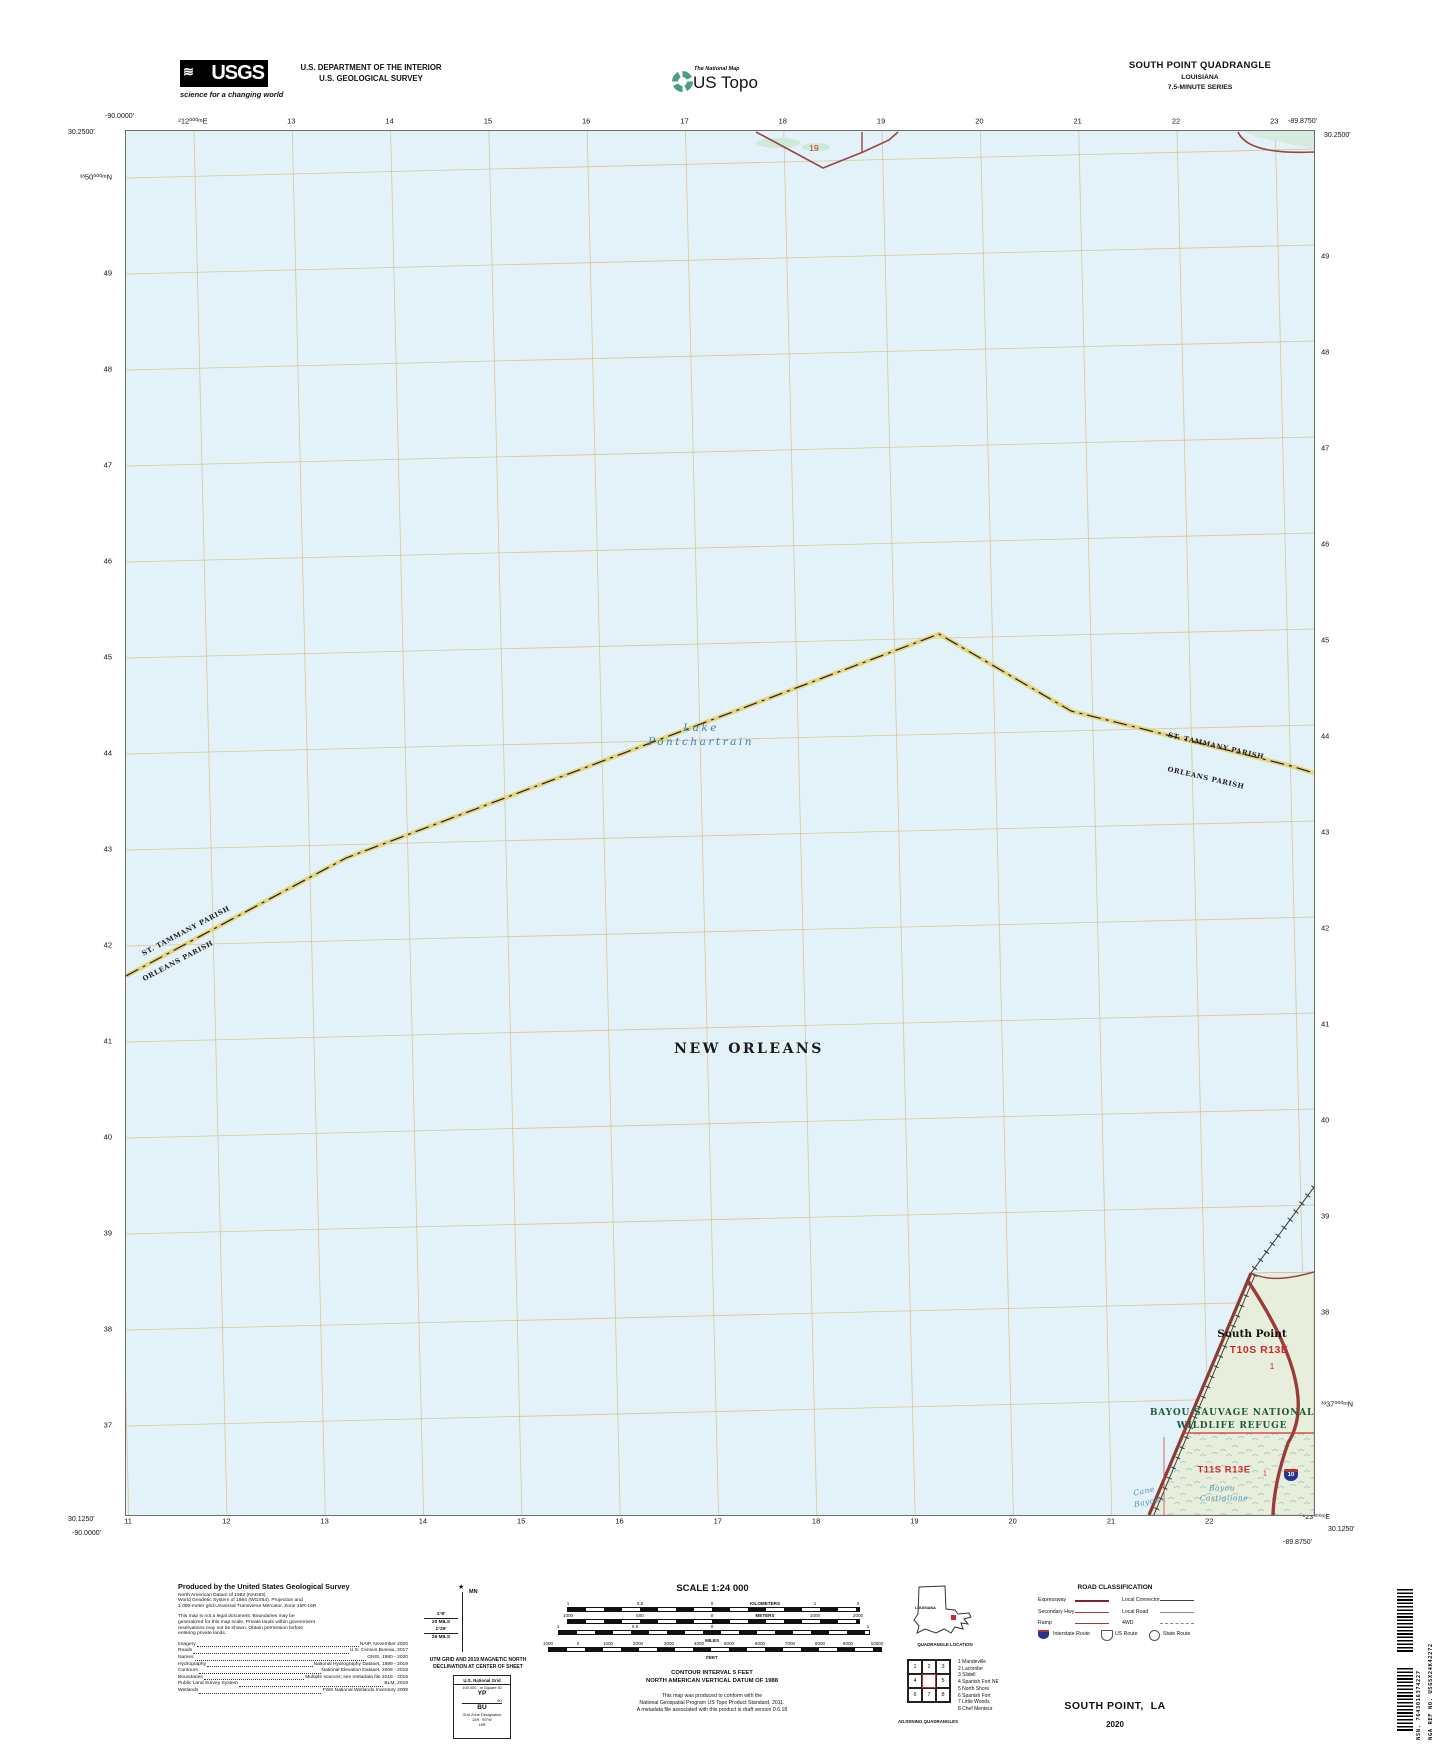 Image resolution: width=1445 pixels, height=1746 pixels. What do you see at coordinates (1135, 1611) in the screenshot?
I see `road-class-label: Local Road` at bounding box center [1135, 1611].